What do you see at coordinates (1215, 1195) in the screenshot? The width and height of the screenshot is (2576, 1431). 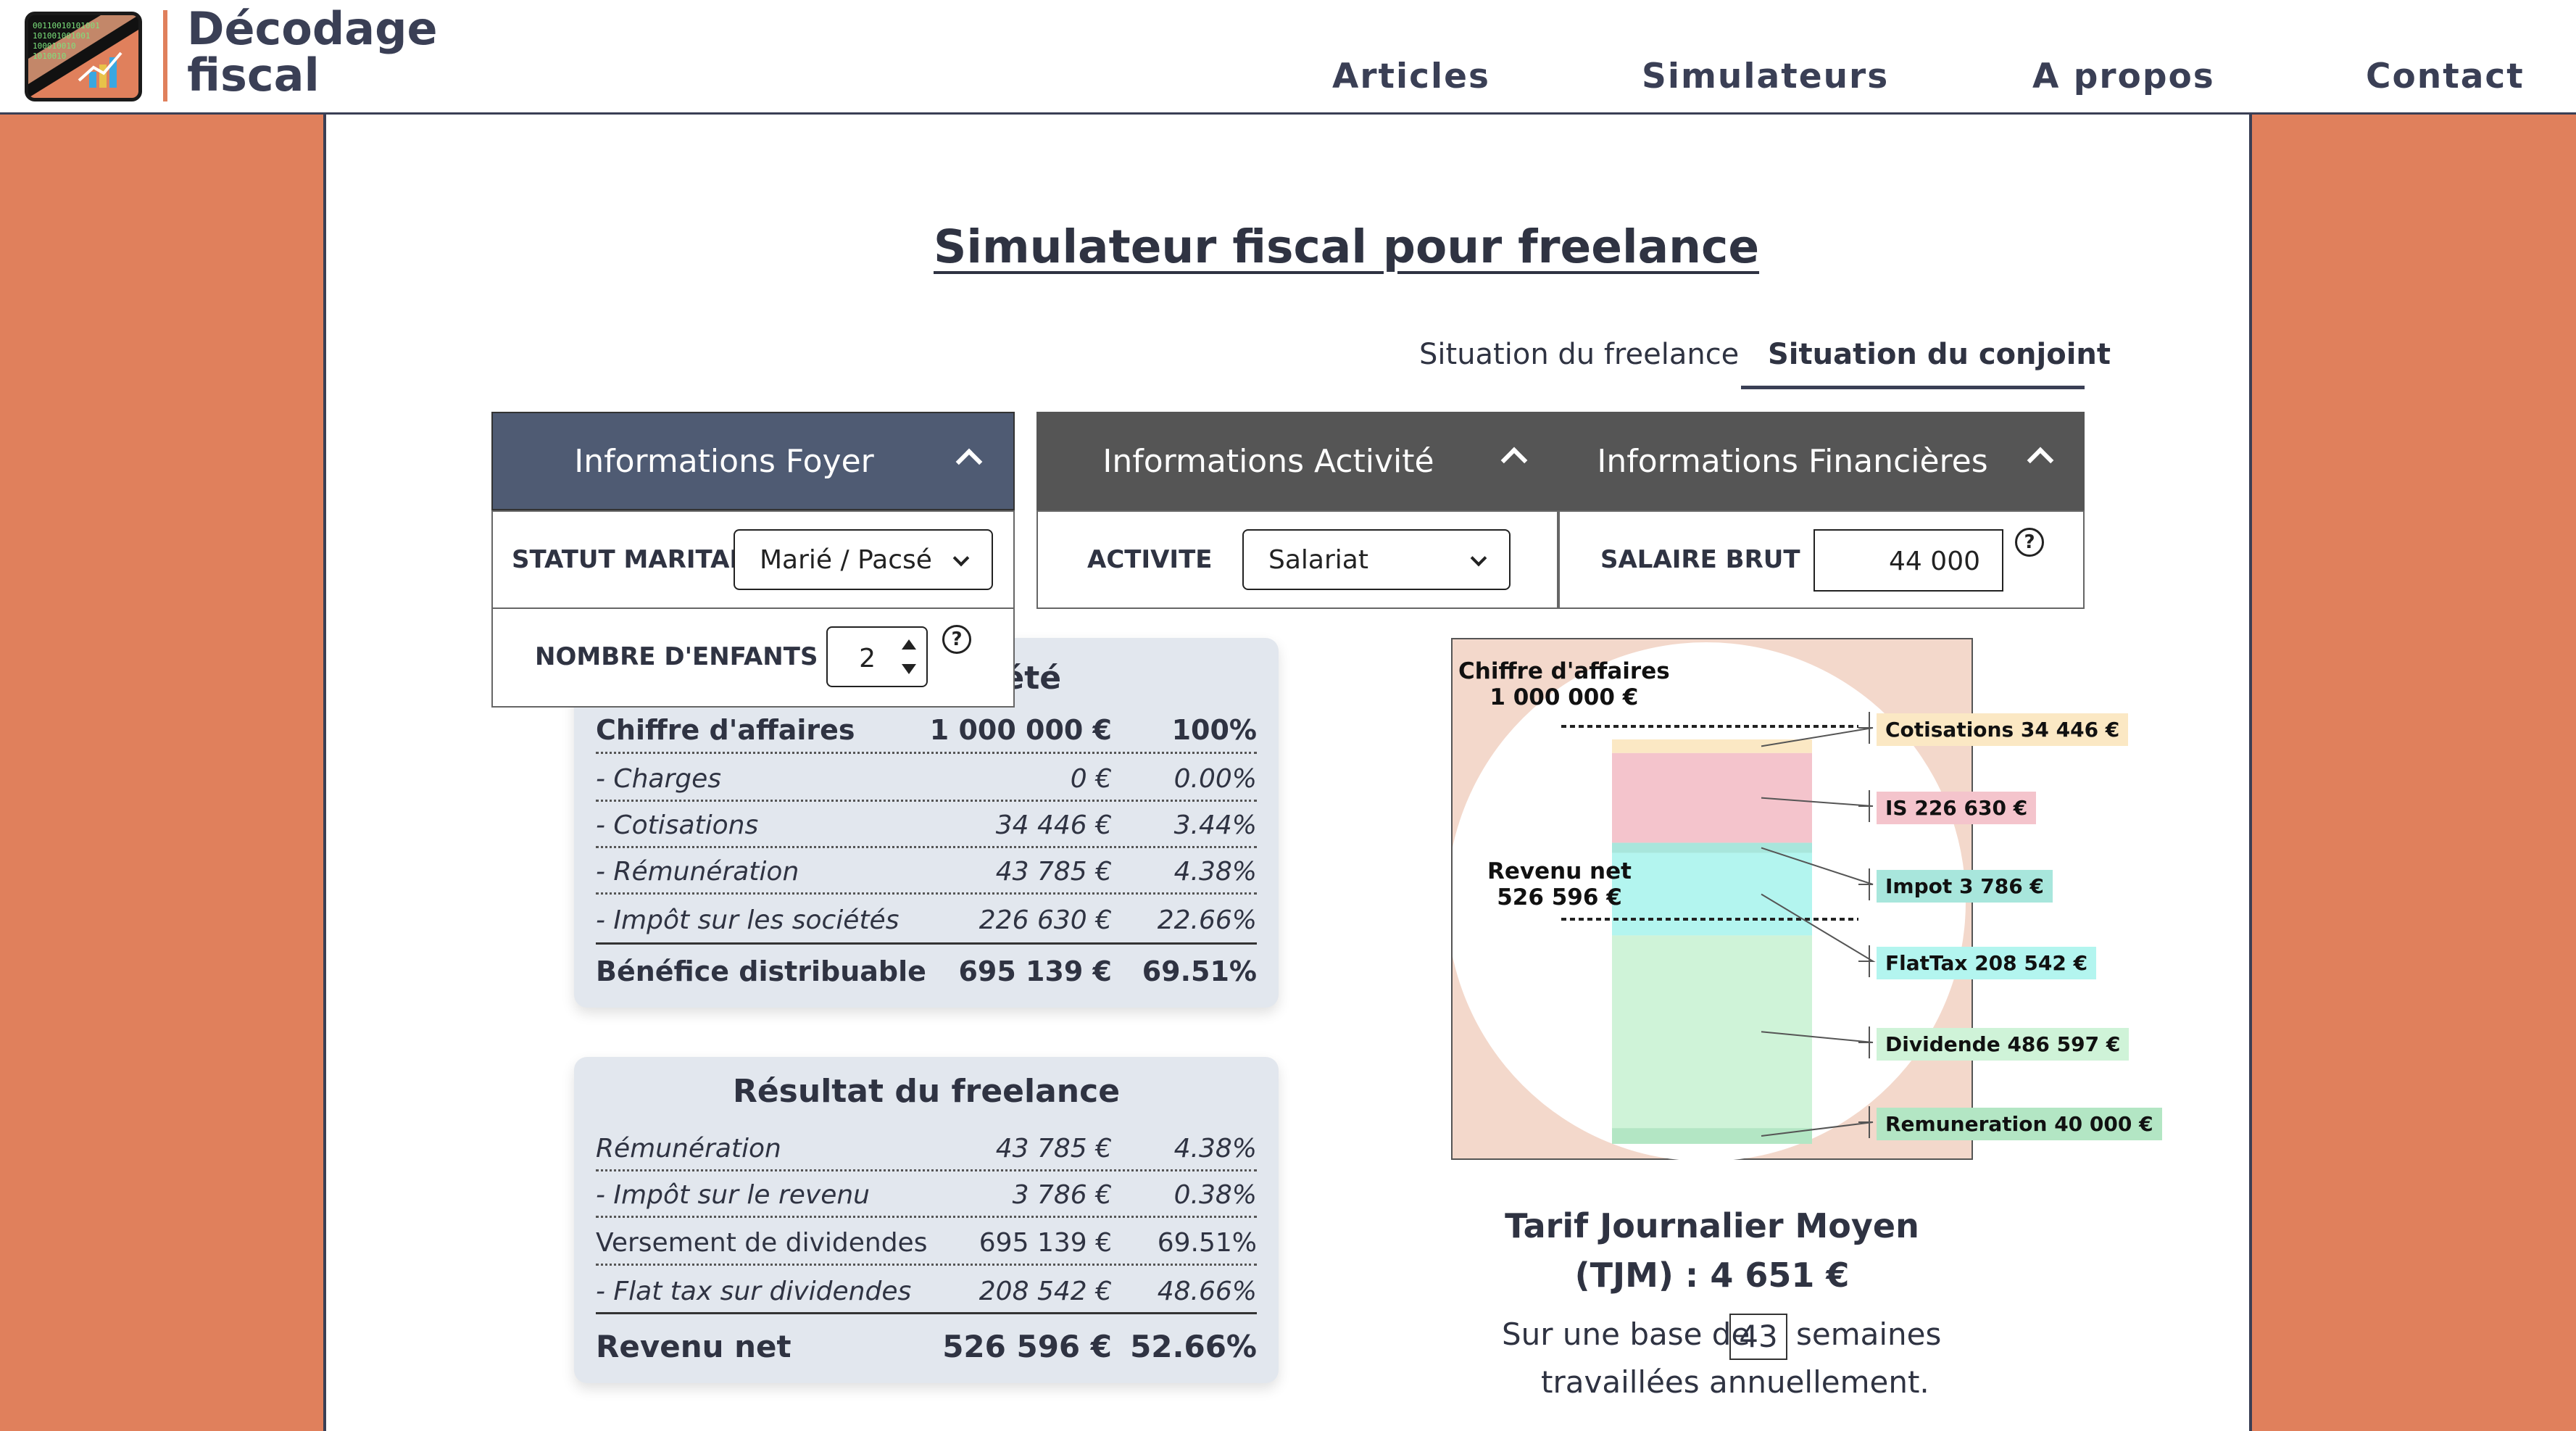 I see `row-percent: 0.38%` at bounding box center [1215, 1195].